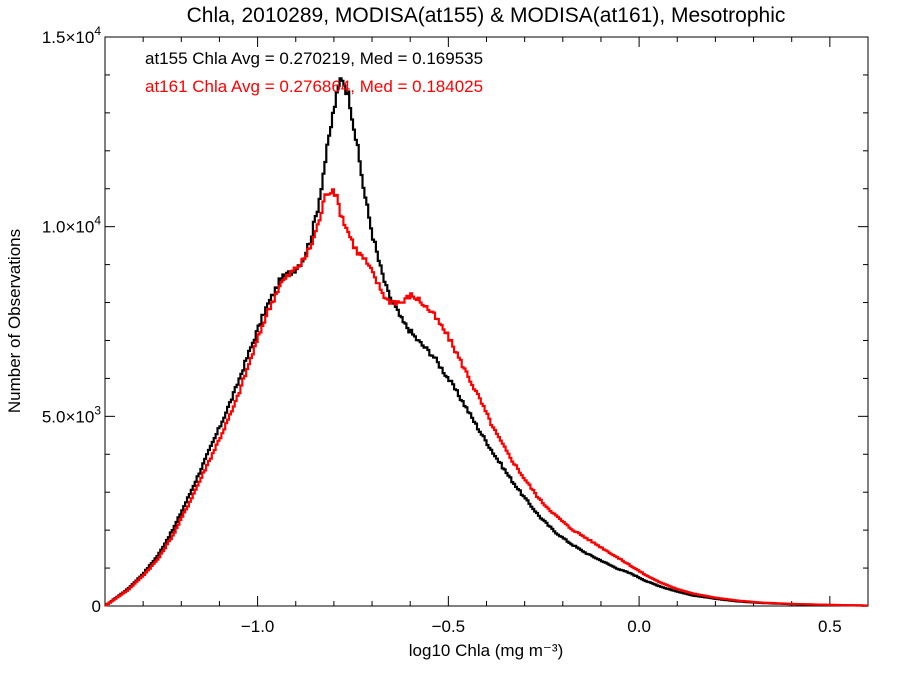  I want to click on x-axis-label: log10 Chla (mg m⁻³), so click(486, 650).